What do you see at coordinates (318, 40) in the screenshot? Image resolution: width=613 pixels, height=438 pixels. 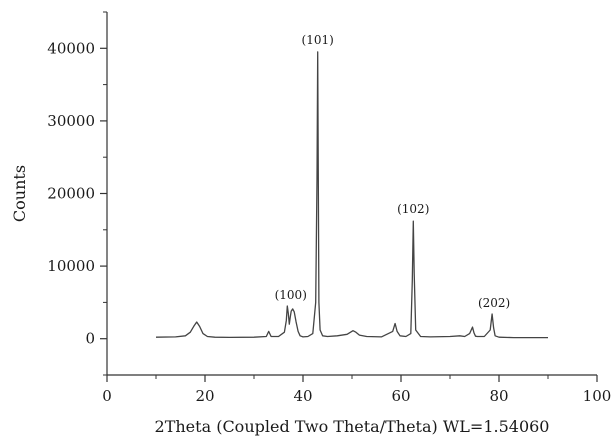 I see `peak-label: (101)` at bounding box center [318, 40].